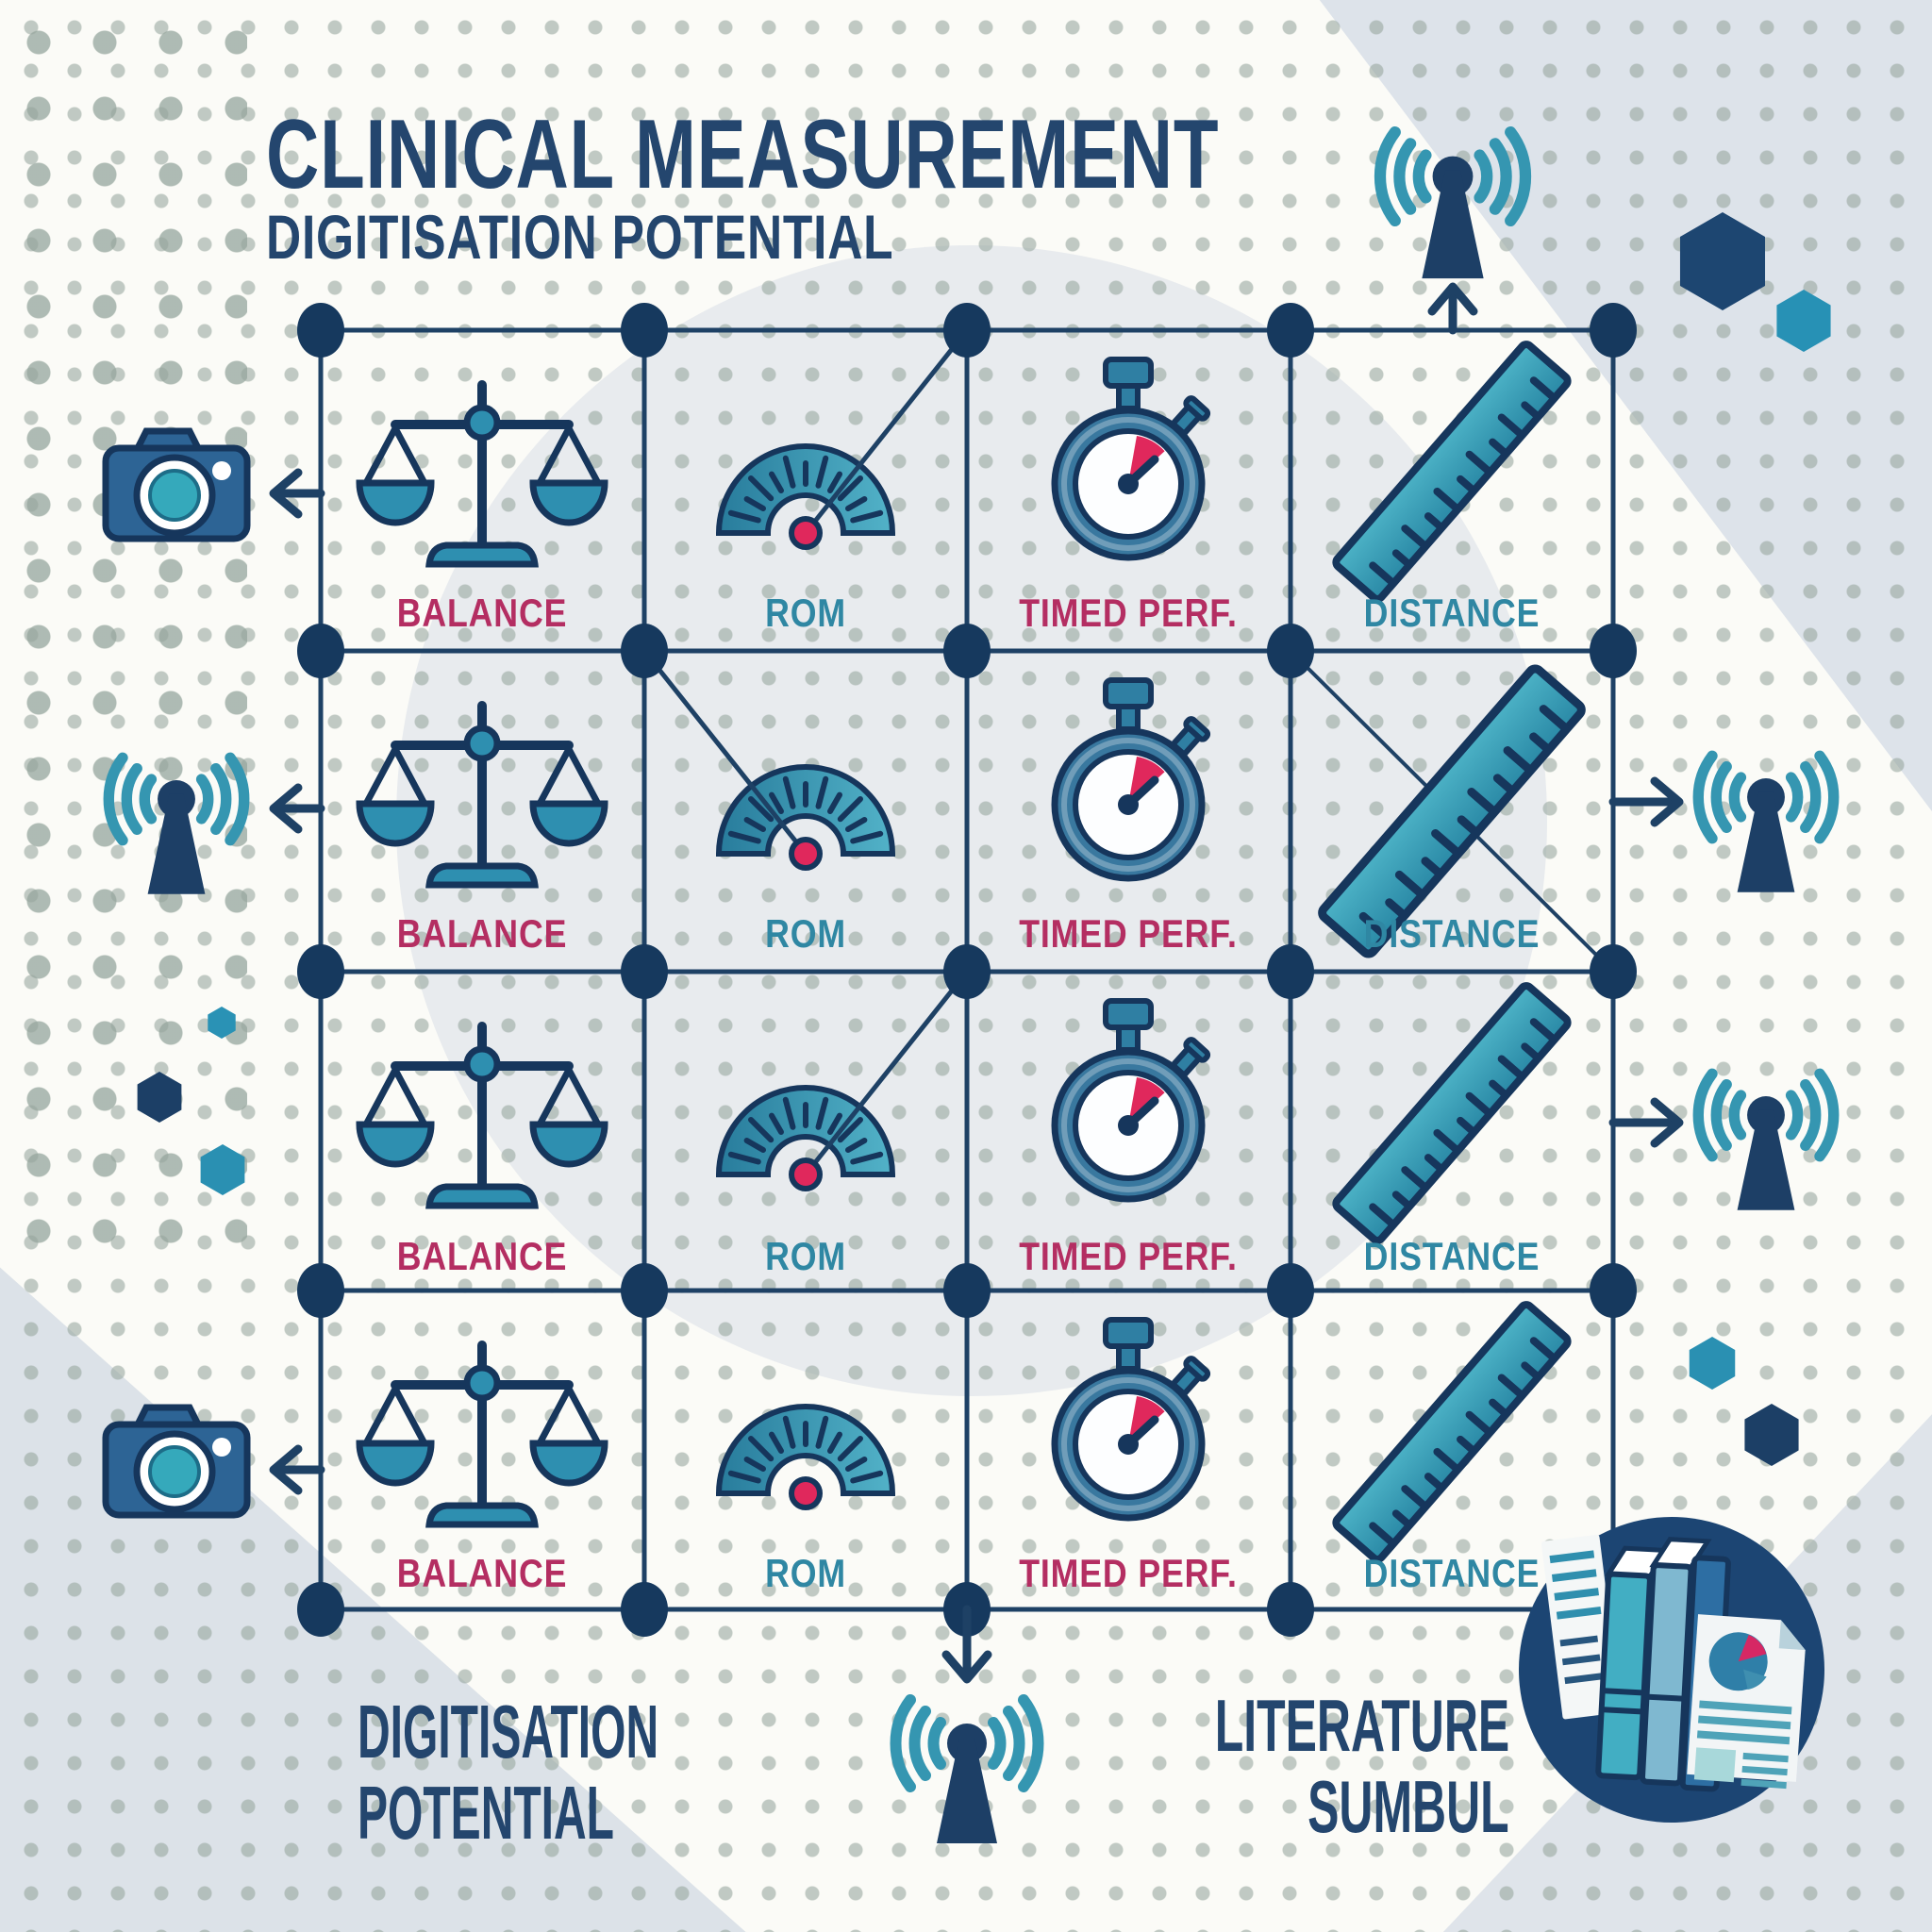 Image resolution: width=1932 pixels, height=1932 pixels. What do you see at coordinates (1452, 613) in the screenshot?
I see `cell-label-row1-col4: DISTANCE` at bounding box center [1452, 613].